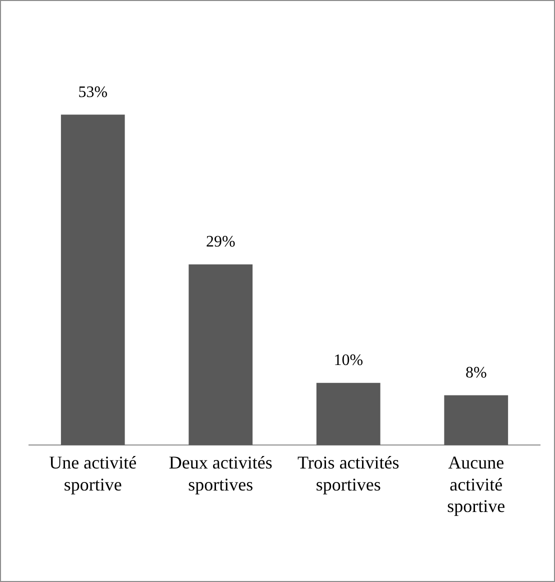 This screenshot has width=555, height=582. I want to click on data-label: 29%, so click(221, 242).